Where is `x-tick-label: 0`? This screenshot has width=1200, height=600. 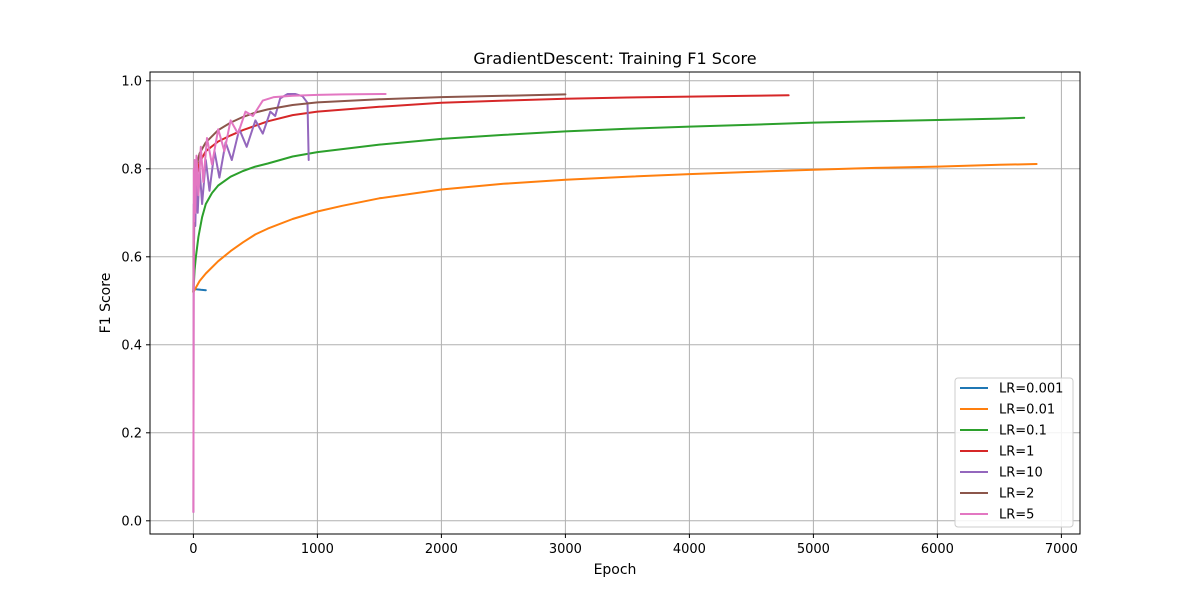
x-tick-label: 0 is located at coordinates (193, 549).